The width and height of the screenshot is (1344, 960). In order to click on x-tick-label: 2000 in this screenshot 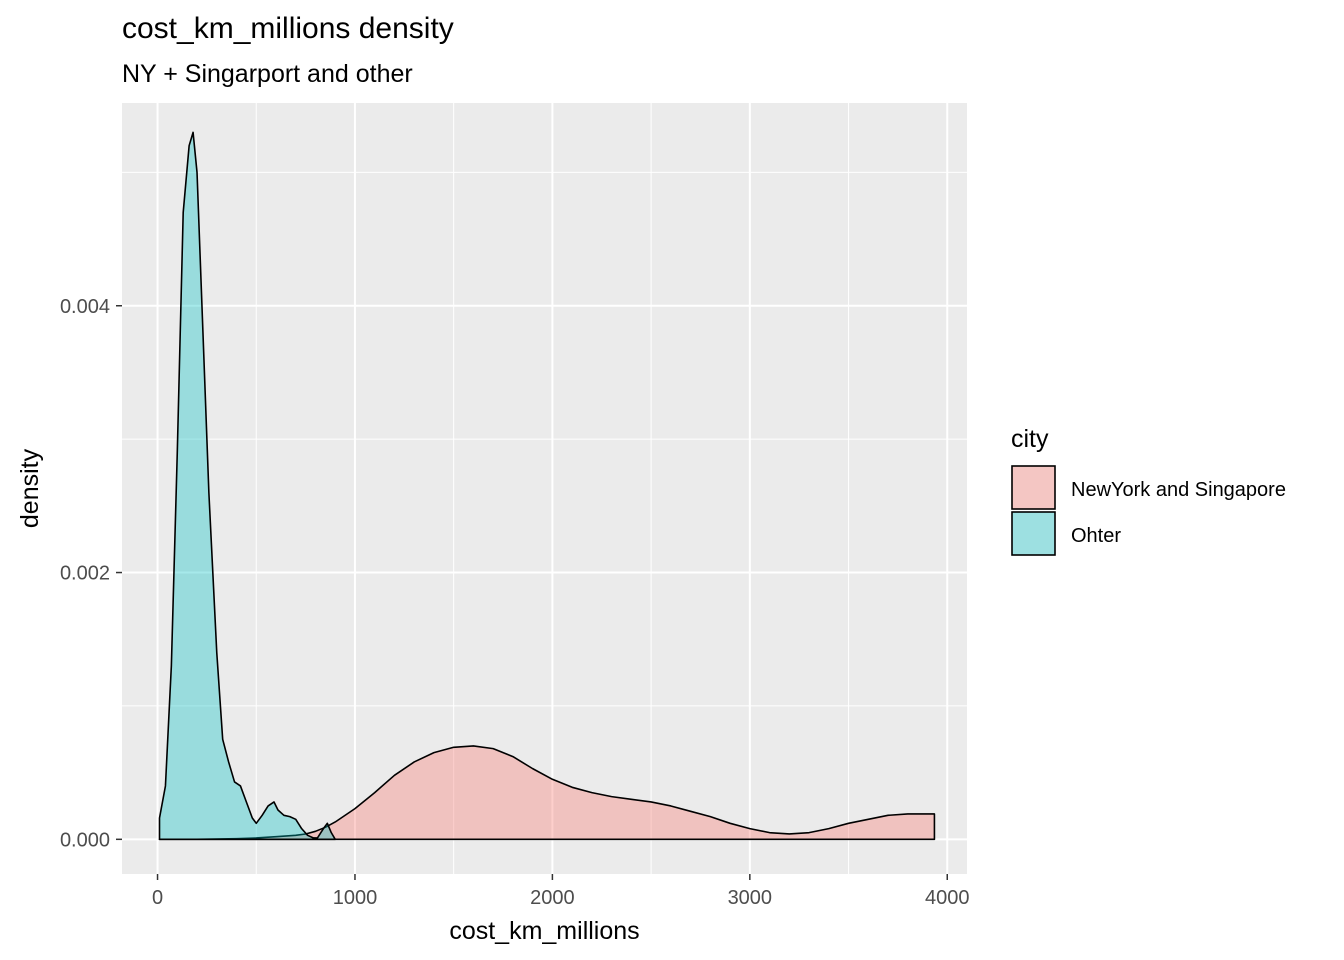, I will do `click(552, 898)`.